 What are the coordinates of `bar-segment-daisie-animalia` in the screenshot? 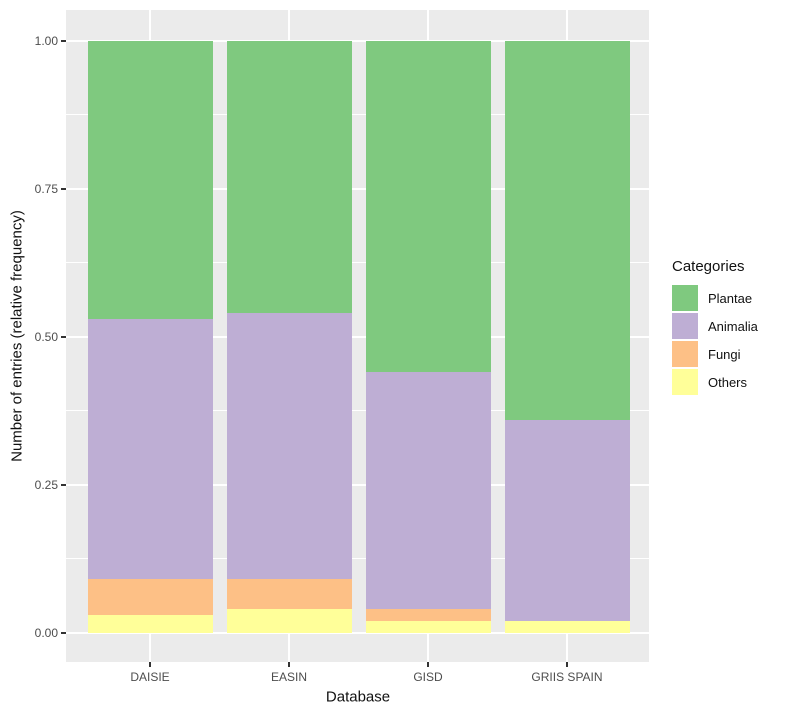 It's located at (150, 449).